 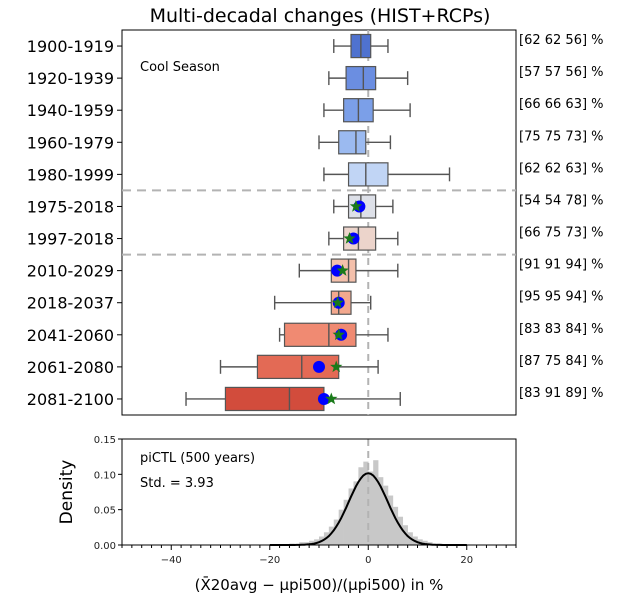 I want to click on chart-title: Multi-decadal changes (HIST+RCPs), so click(x=320, y=16).